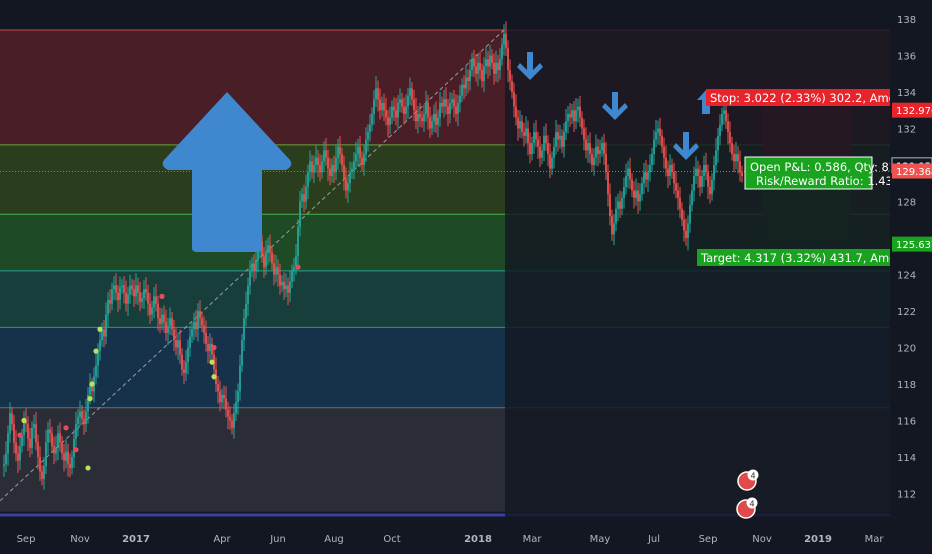 Image resolution: width=932 pixels, height=554 pixels. Describe the element at coordinates (747, 494) in the screenshot. I see `event-badges: 44` at that location.